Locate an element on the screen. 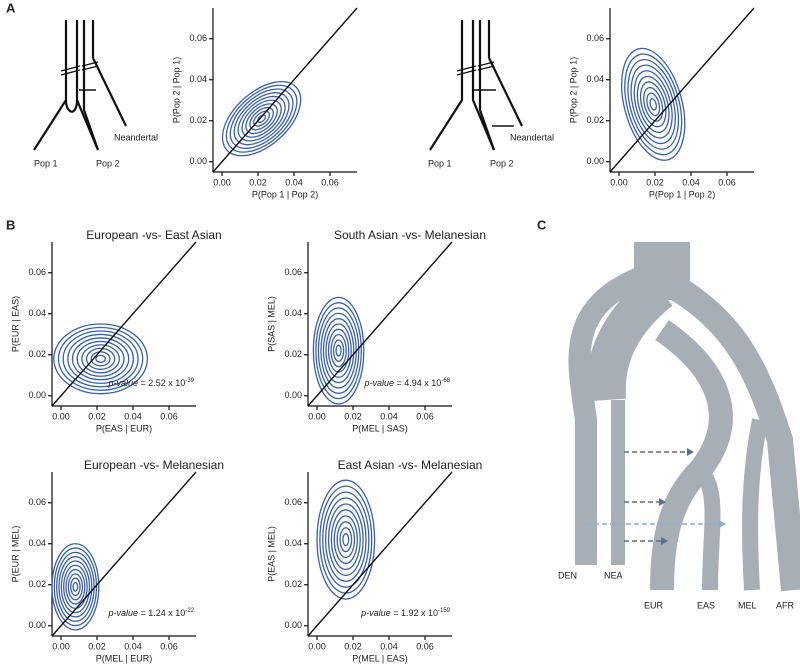 Image resolution: width=800 pixels, height=664 pixels. phylogeny-label: DEN is located at coordinates (567, 575).